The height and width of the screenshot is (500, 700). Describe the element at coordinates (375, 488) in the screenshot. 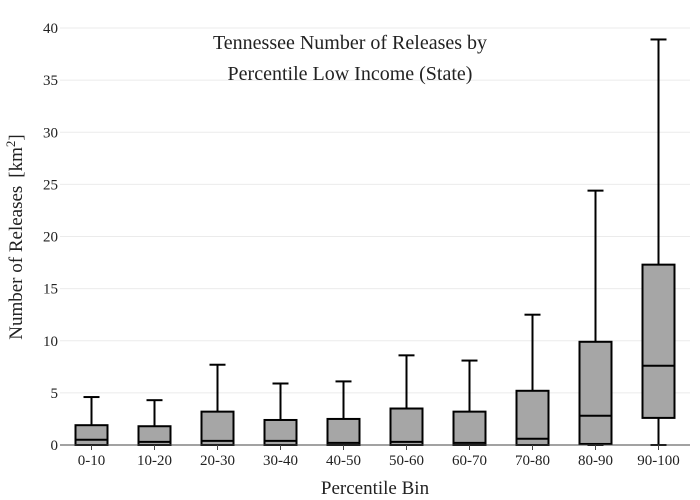

I see `x-axis-title: Percentile Bin` at that location.